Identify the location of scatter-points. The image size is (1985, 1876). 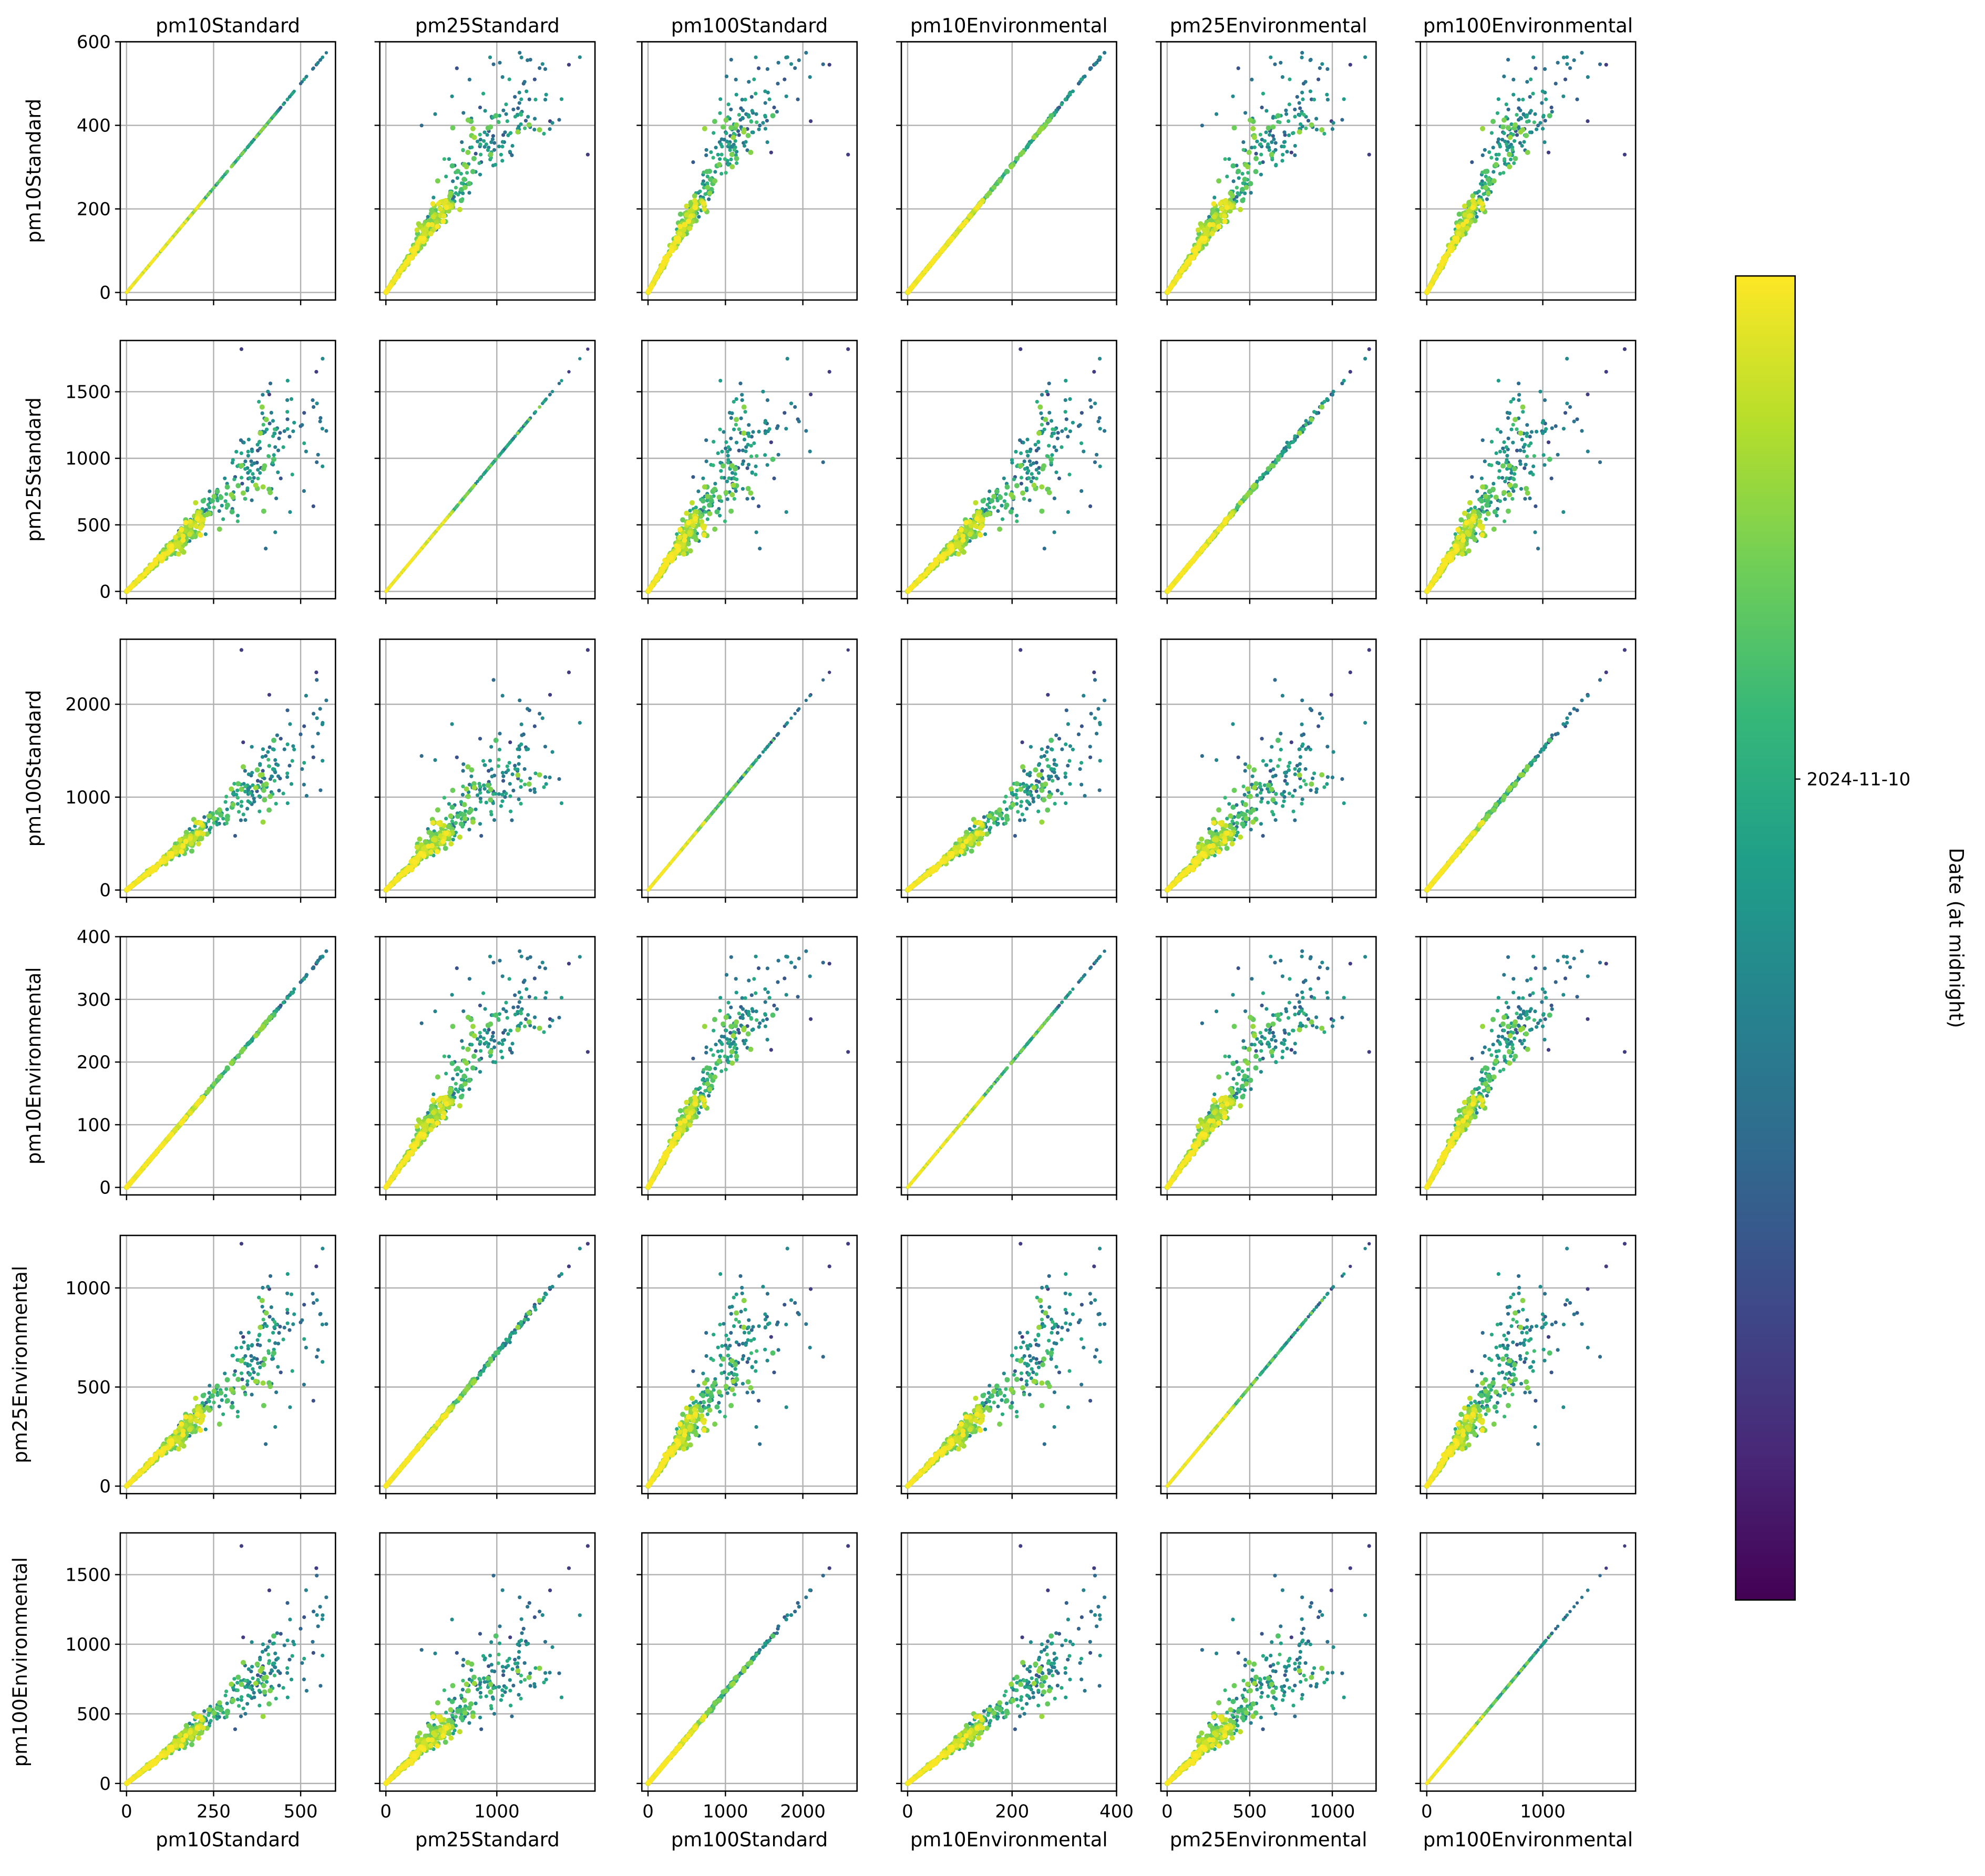
(1006, 470).